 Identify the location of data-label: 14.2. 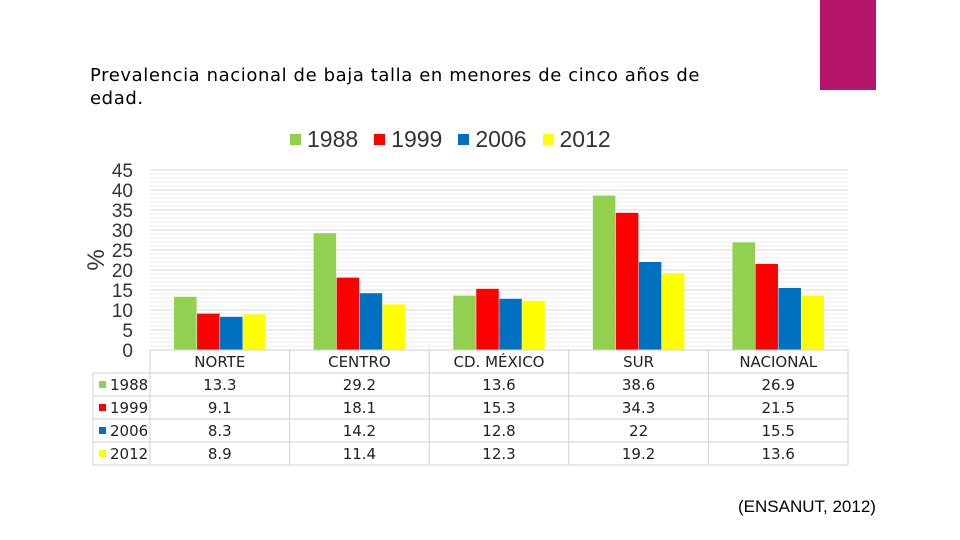
(359, 431).